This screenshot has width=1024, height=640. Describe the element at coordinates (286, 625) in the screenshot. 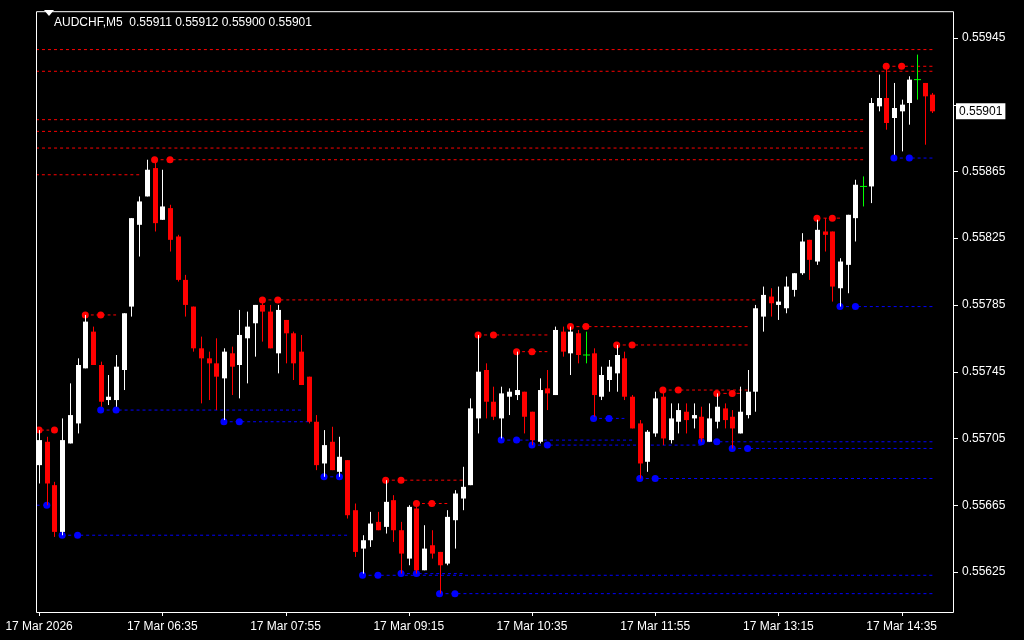

I see `x-tick-label: 17 Mar 07:55` at that location.